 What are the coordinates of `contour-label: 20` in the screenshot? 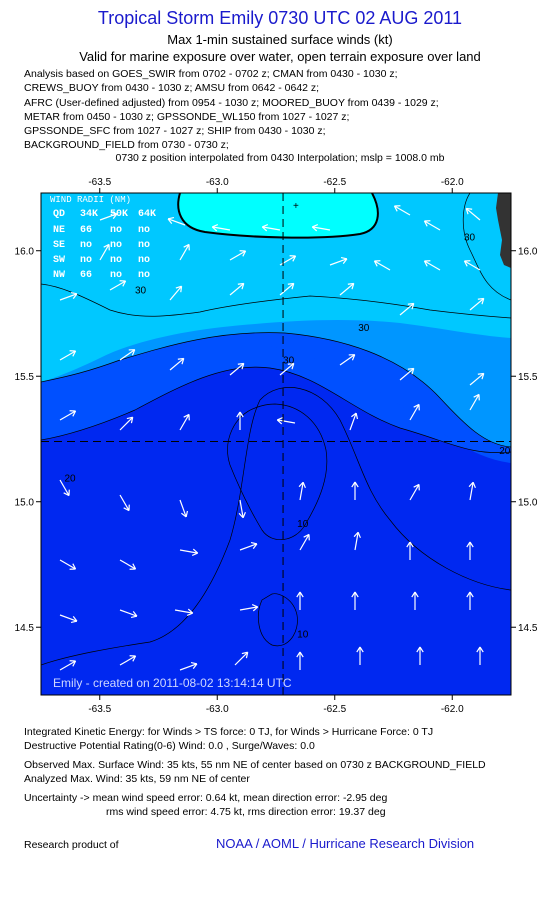 It's located at (505, 451).